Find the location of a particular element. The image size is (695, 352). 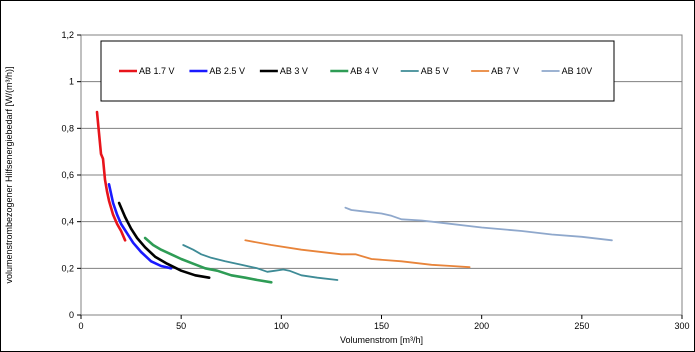

y-tick-label: 1 is located at coordinates (71, 82).